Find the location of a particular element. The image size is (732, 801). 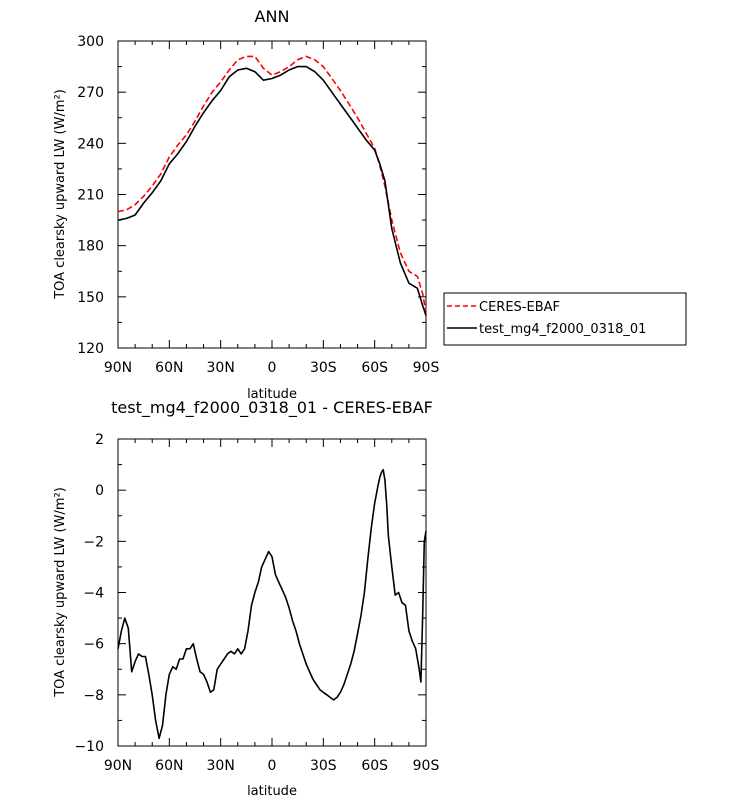

bottom-y-tick-label: −2 is located at coordinates (93, 542).